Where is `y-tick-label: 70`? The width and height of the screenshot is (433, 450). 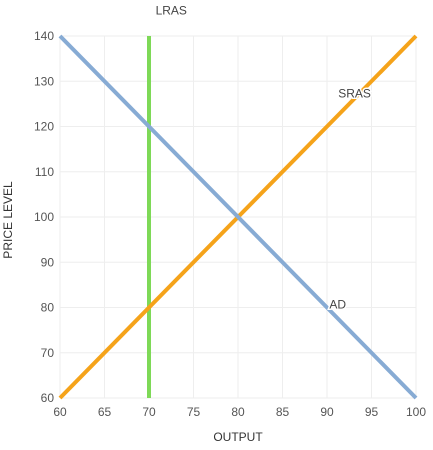
y-tick-label: 70 is located at coordinates (48, 353).